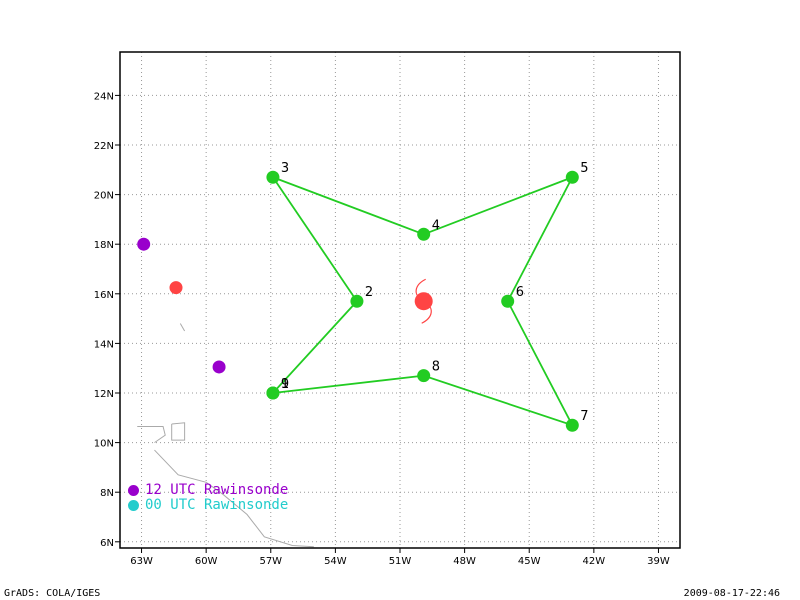  I want to click on legend-00utc: 00 UTC Rawinsonde, so click(208, 505).